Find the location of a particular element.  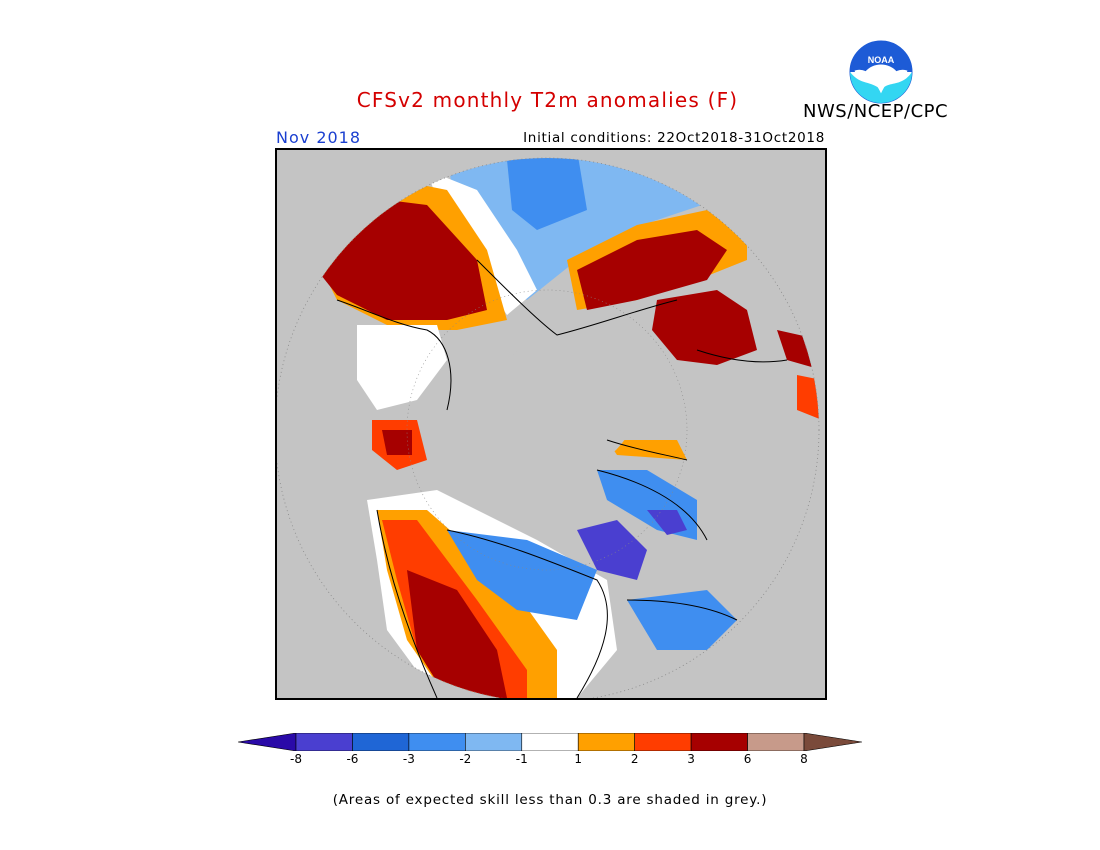

legend-tick-label: -3 is located at coordinates (408, 759).